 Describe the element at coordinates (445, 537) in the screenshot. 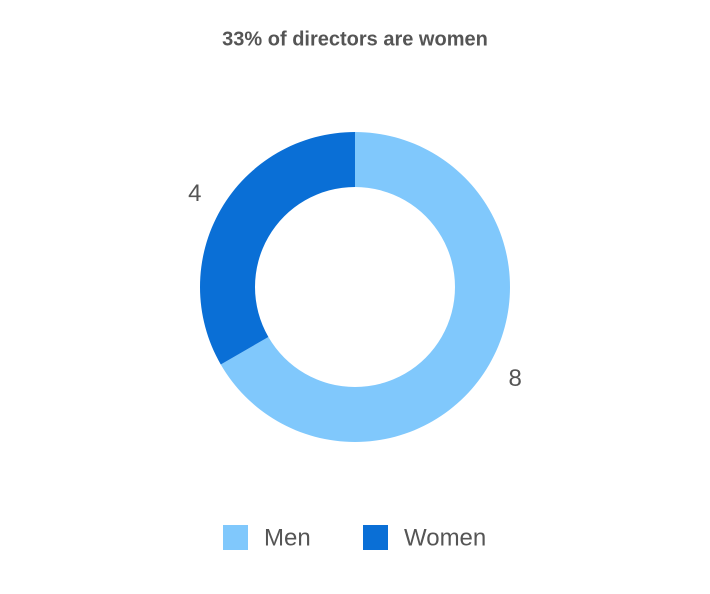

I see `legend-label: Women` at that location.